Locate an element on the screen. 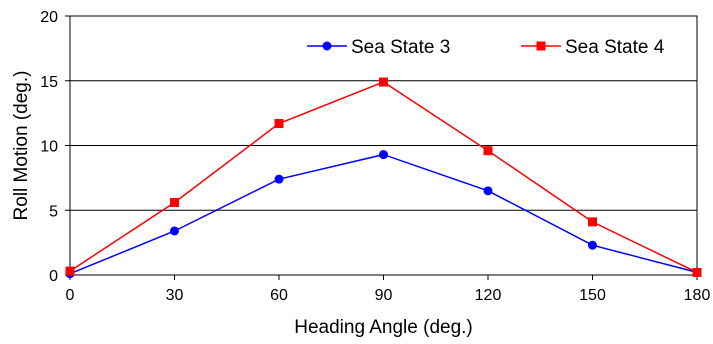 This screenshot has width=713, height=344. x-tick-label: 90 is located at coordinates (384, 295).